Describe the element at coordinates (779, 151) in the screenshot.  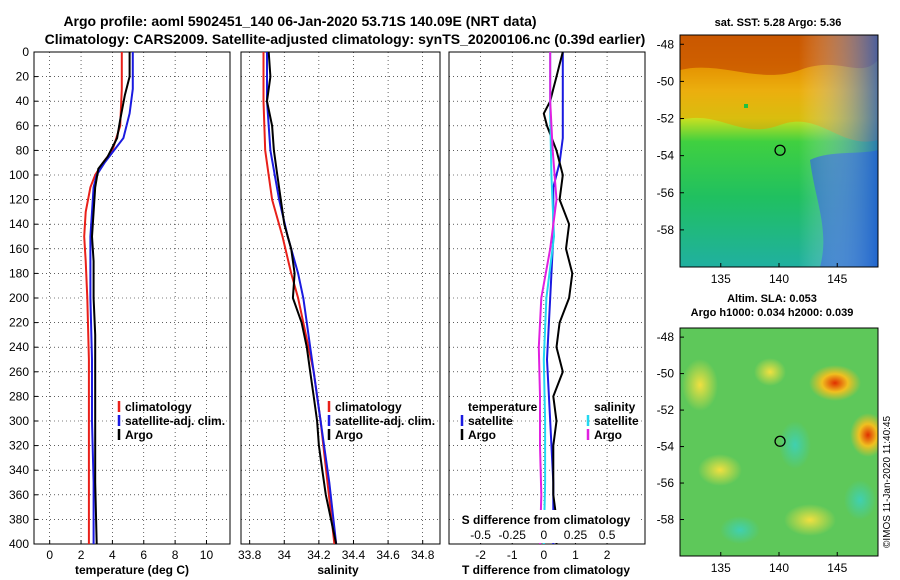
I see `sst-map-image` at that location.